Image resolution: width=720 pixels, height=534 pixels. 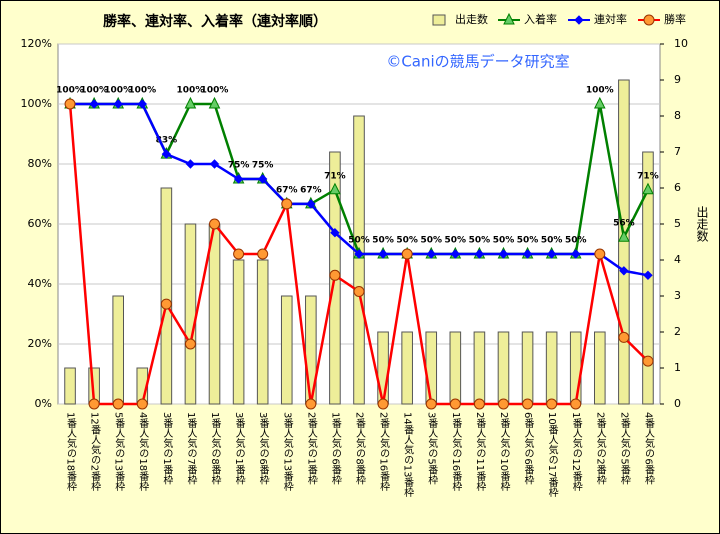 I want to click on x-tick-label: 1番人気の16番枠, so click(x=456, y=452).